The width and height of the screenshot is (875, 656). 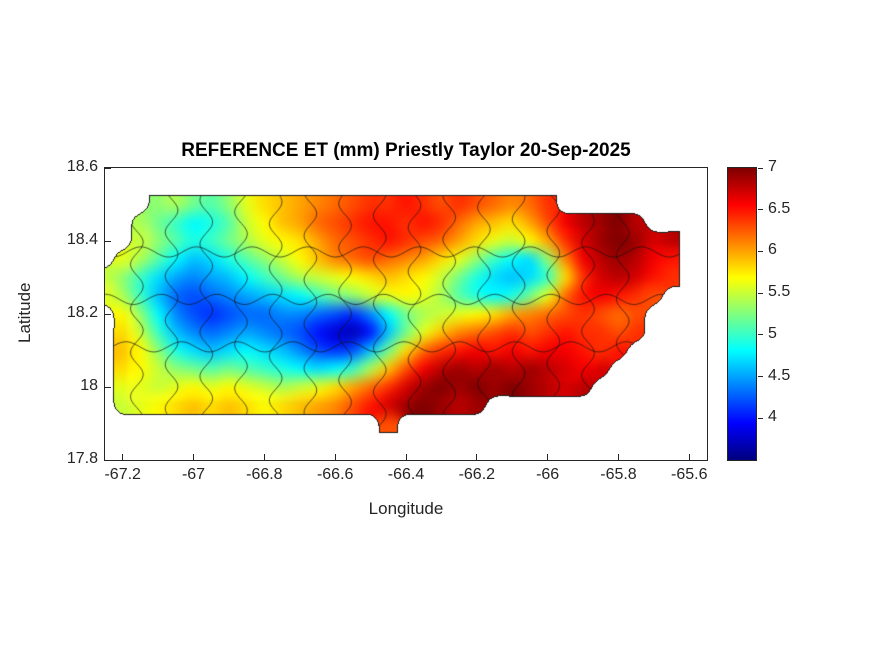 I want to click on colorbar-tick-label: 4.5, so click(x=779, y=375).